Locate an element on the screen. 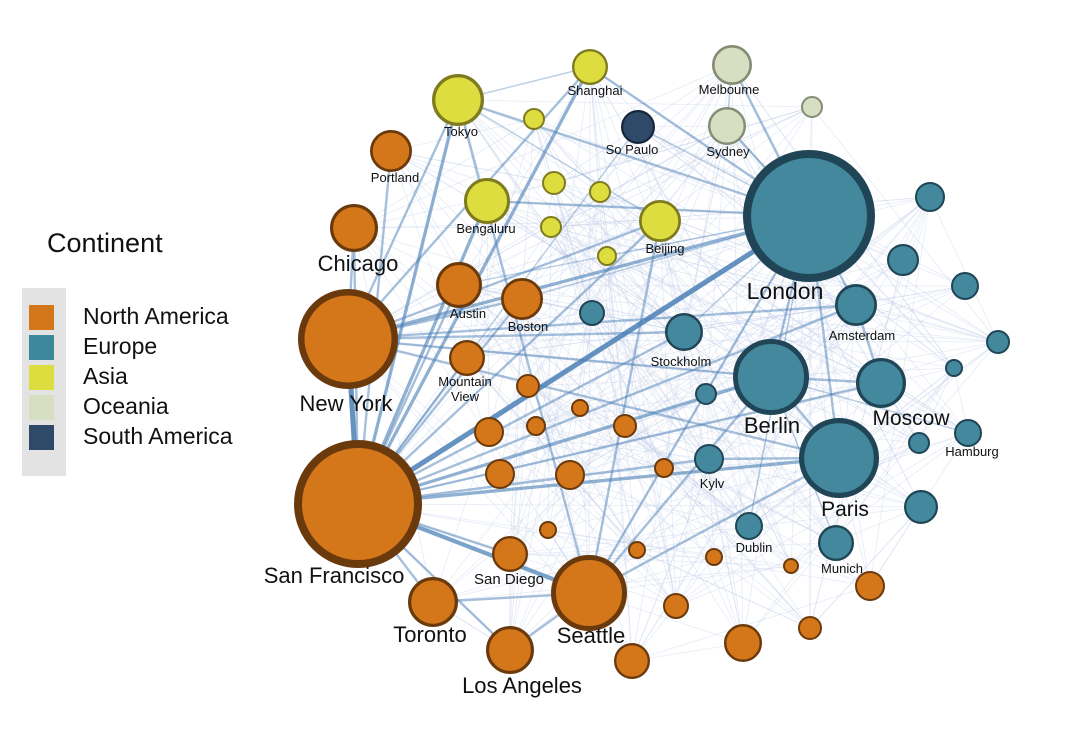 This screenshot has width=1076, height=743. node-na6 is located at coordinates (500, 474).